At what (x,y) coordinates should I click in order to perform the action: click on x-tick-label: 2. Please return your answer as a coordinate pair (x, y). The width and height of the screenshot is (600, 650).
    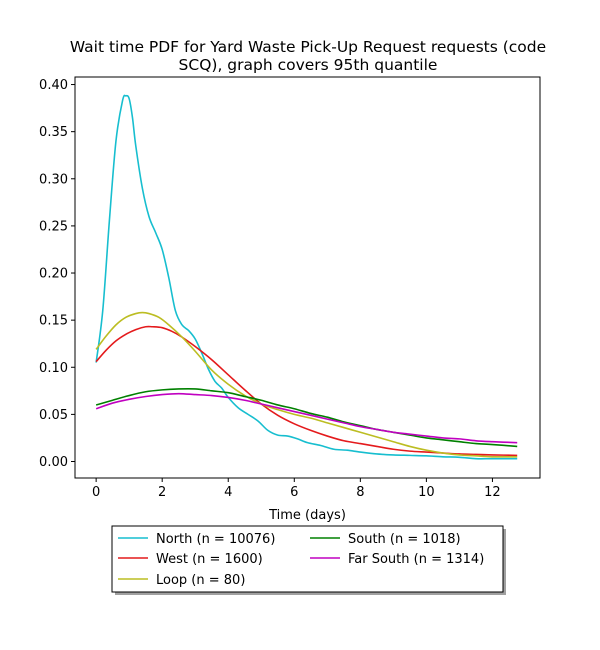
    Looking at the image, I should click on (162, 492).